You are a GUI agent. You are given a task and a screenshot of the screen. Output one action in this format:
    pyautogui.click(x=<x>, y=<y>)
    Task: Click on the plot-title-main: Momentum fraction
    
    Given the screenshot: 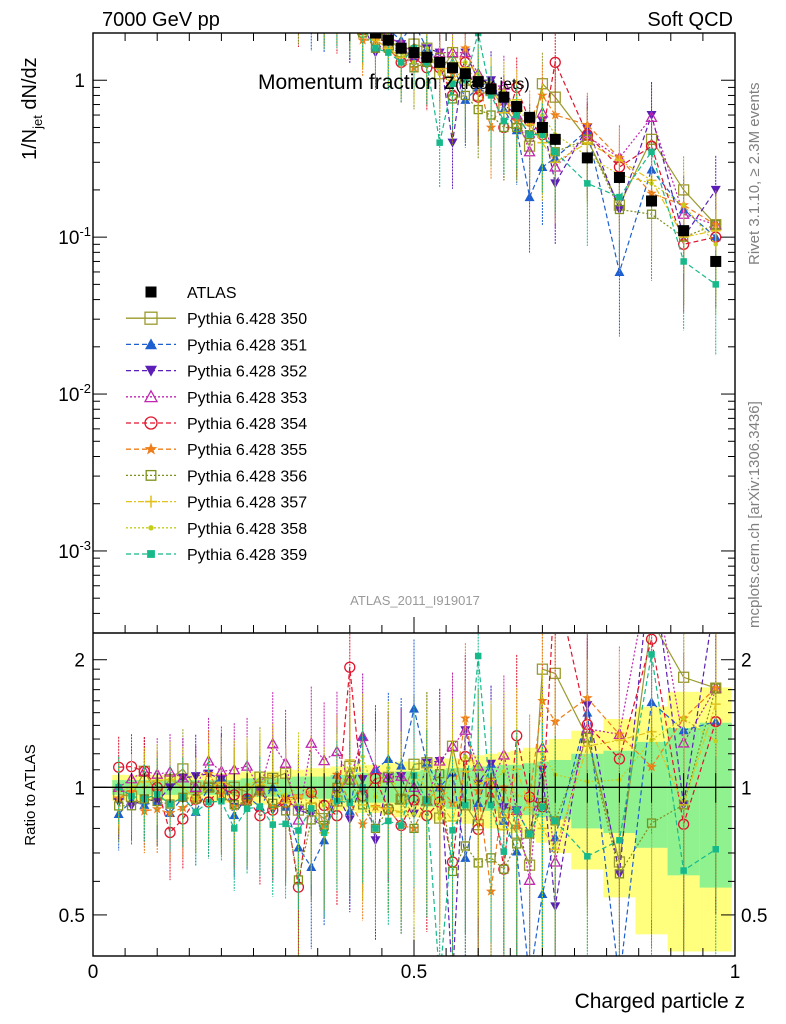 What is the action you would take?
    pyautogui.click(x=351, y=82)
    